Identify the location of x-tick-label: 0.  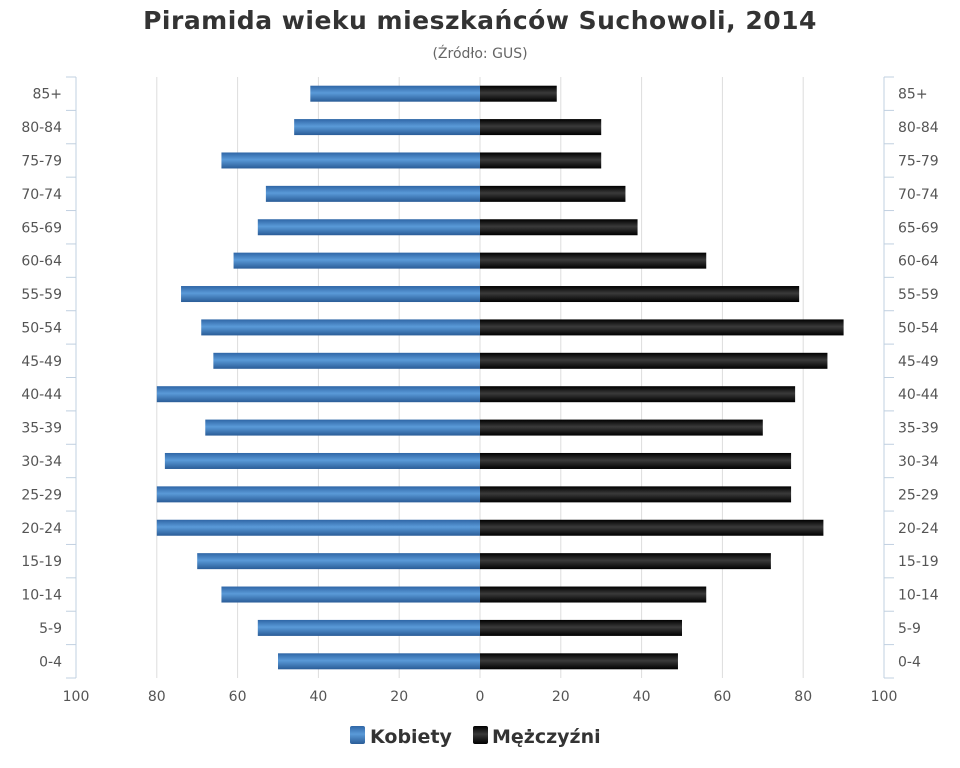
(480, 697).